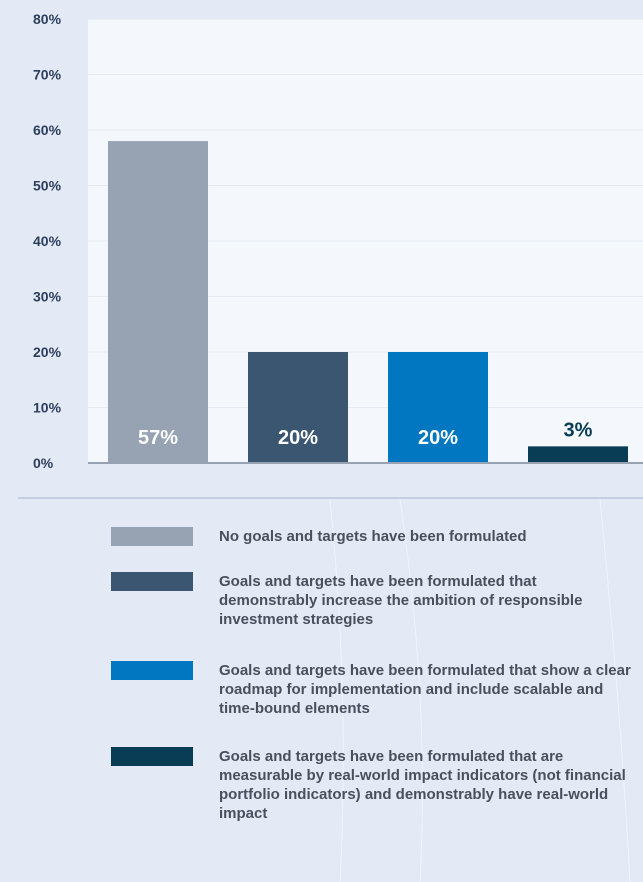  What do you see at coordinates (47, 186) in the screenshot?
I see `y-tick-label: 50%` at bounding box center [47, 186].